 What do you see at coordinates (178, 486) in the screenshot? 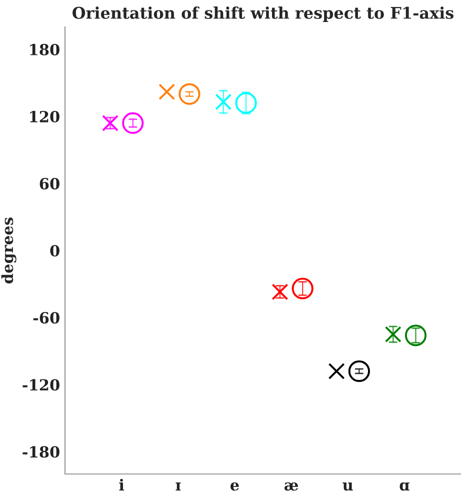
I see `x-tick-label: ɪ` at bounding box center [178, 486].